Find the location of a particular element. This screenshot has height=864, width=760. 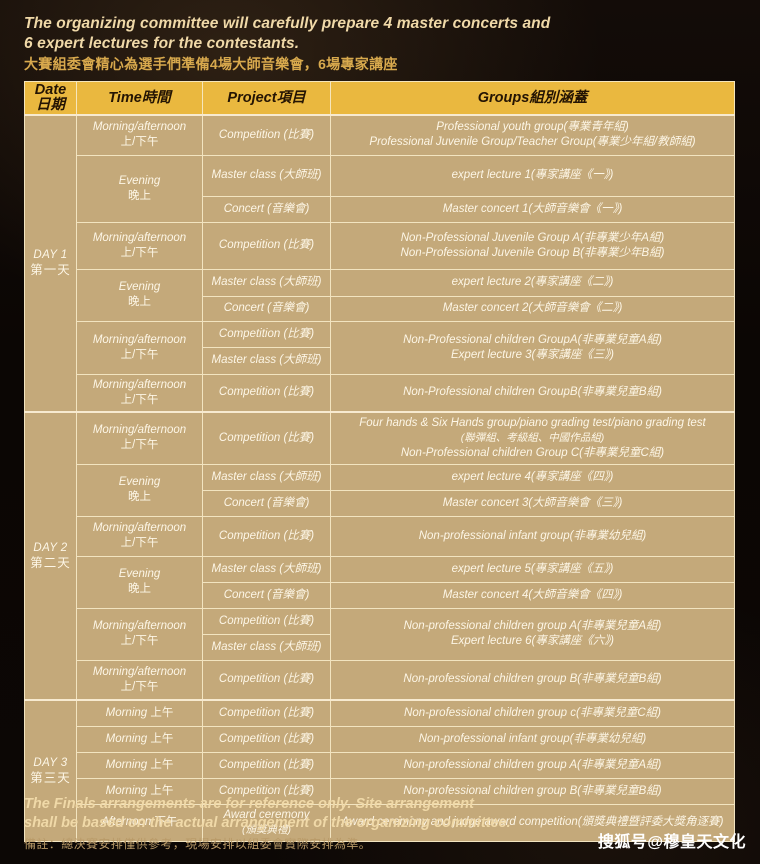

table-header-row: Date日期 Time時間 Project項目 Groups組別涵蓋 is located at coordinates (379, 98).